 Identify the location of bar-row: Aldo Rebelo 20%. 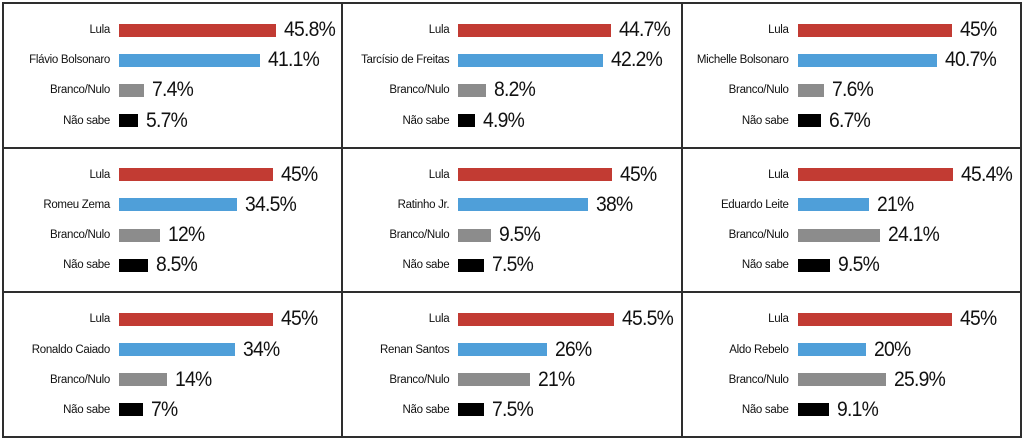
(850, 350).